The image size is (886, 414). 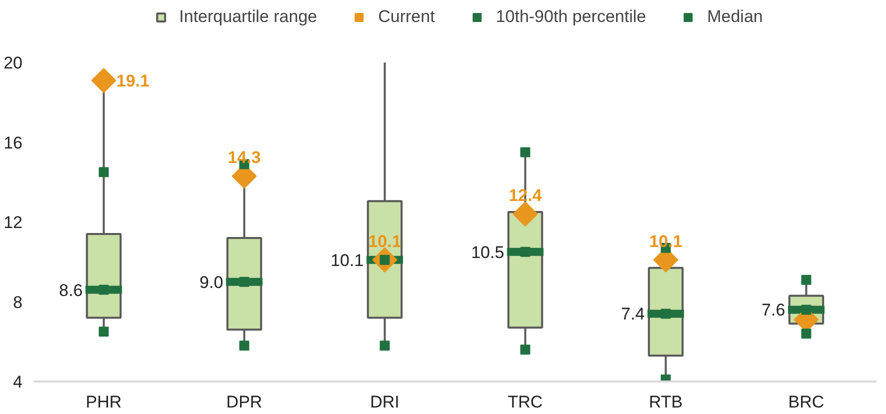 I want to click on legend-label: Interquartile range, so click(x=248, y=17).